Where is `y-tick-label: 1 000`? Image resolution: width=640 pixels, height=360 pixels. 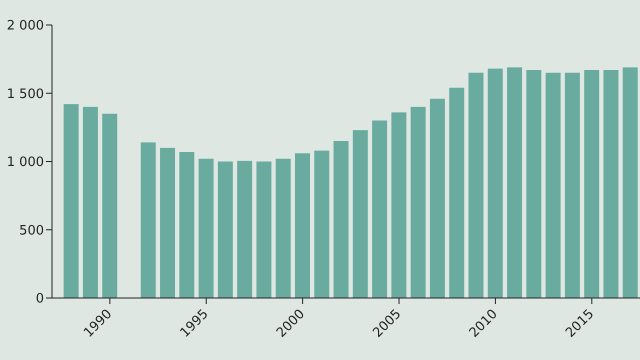
y-tick-label: 1 000 is located at coordinates (25, 162).